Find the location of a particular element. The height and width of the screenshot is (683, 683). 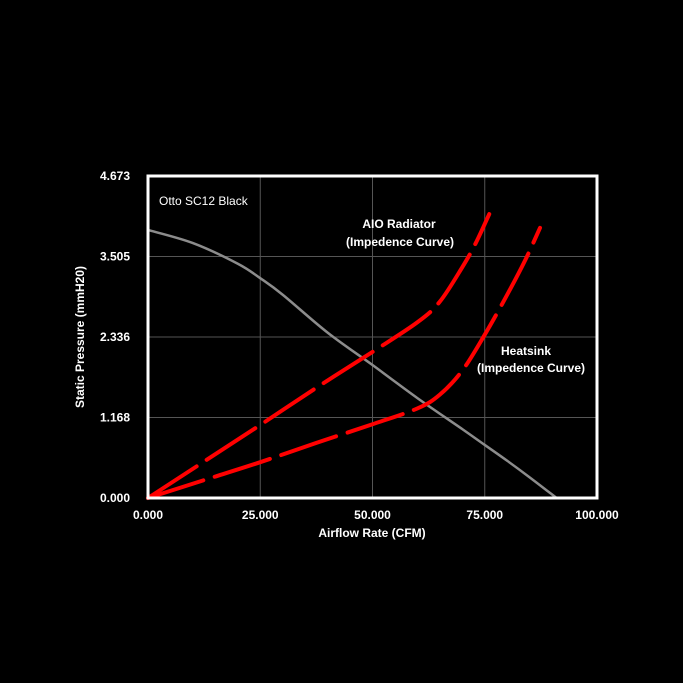

y-tick-labels: 0.000 1.168 2.336 3.505 4.673 is located at coordinates (115, 337).